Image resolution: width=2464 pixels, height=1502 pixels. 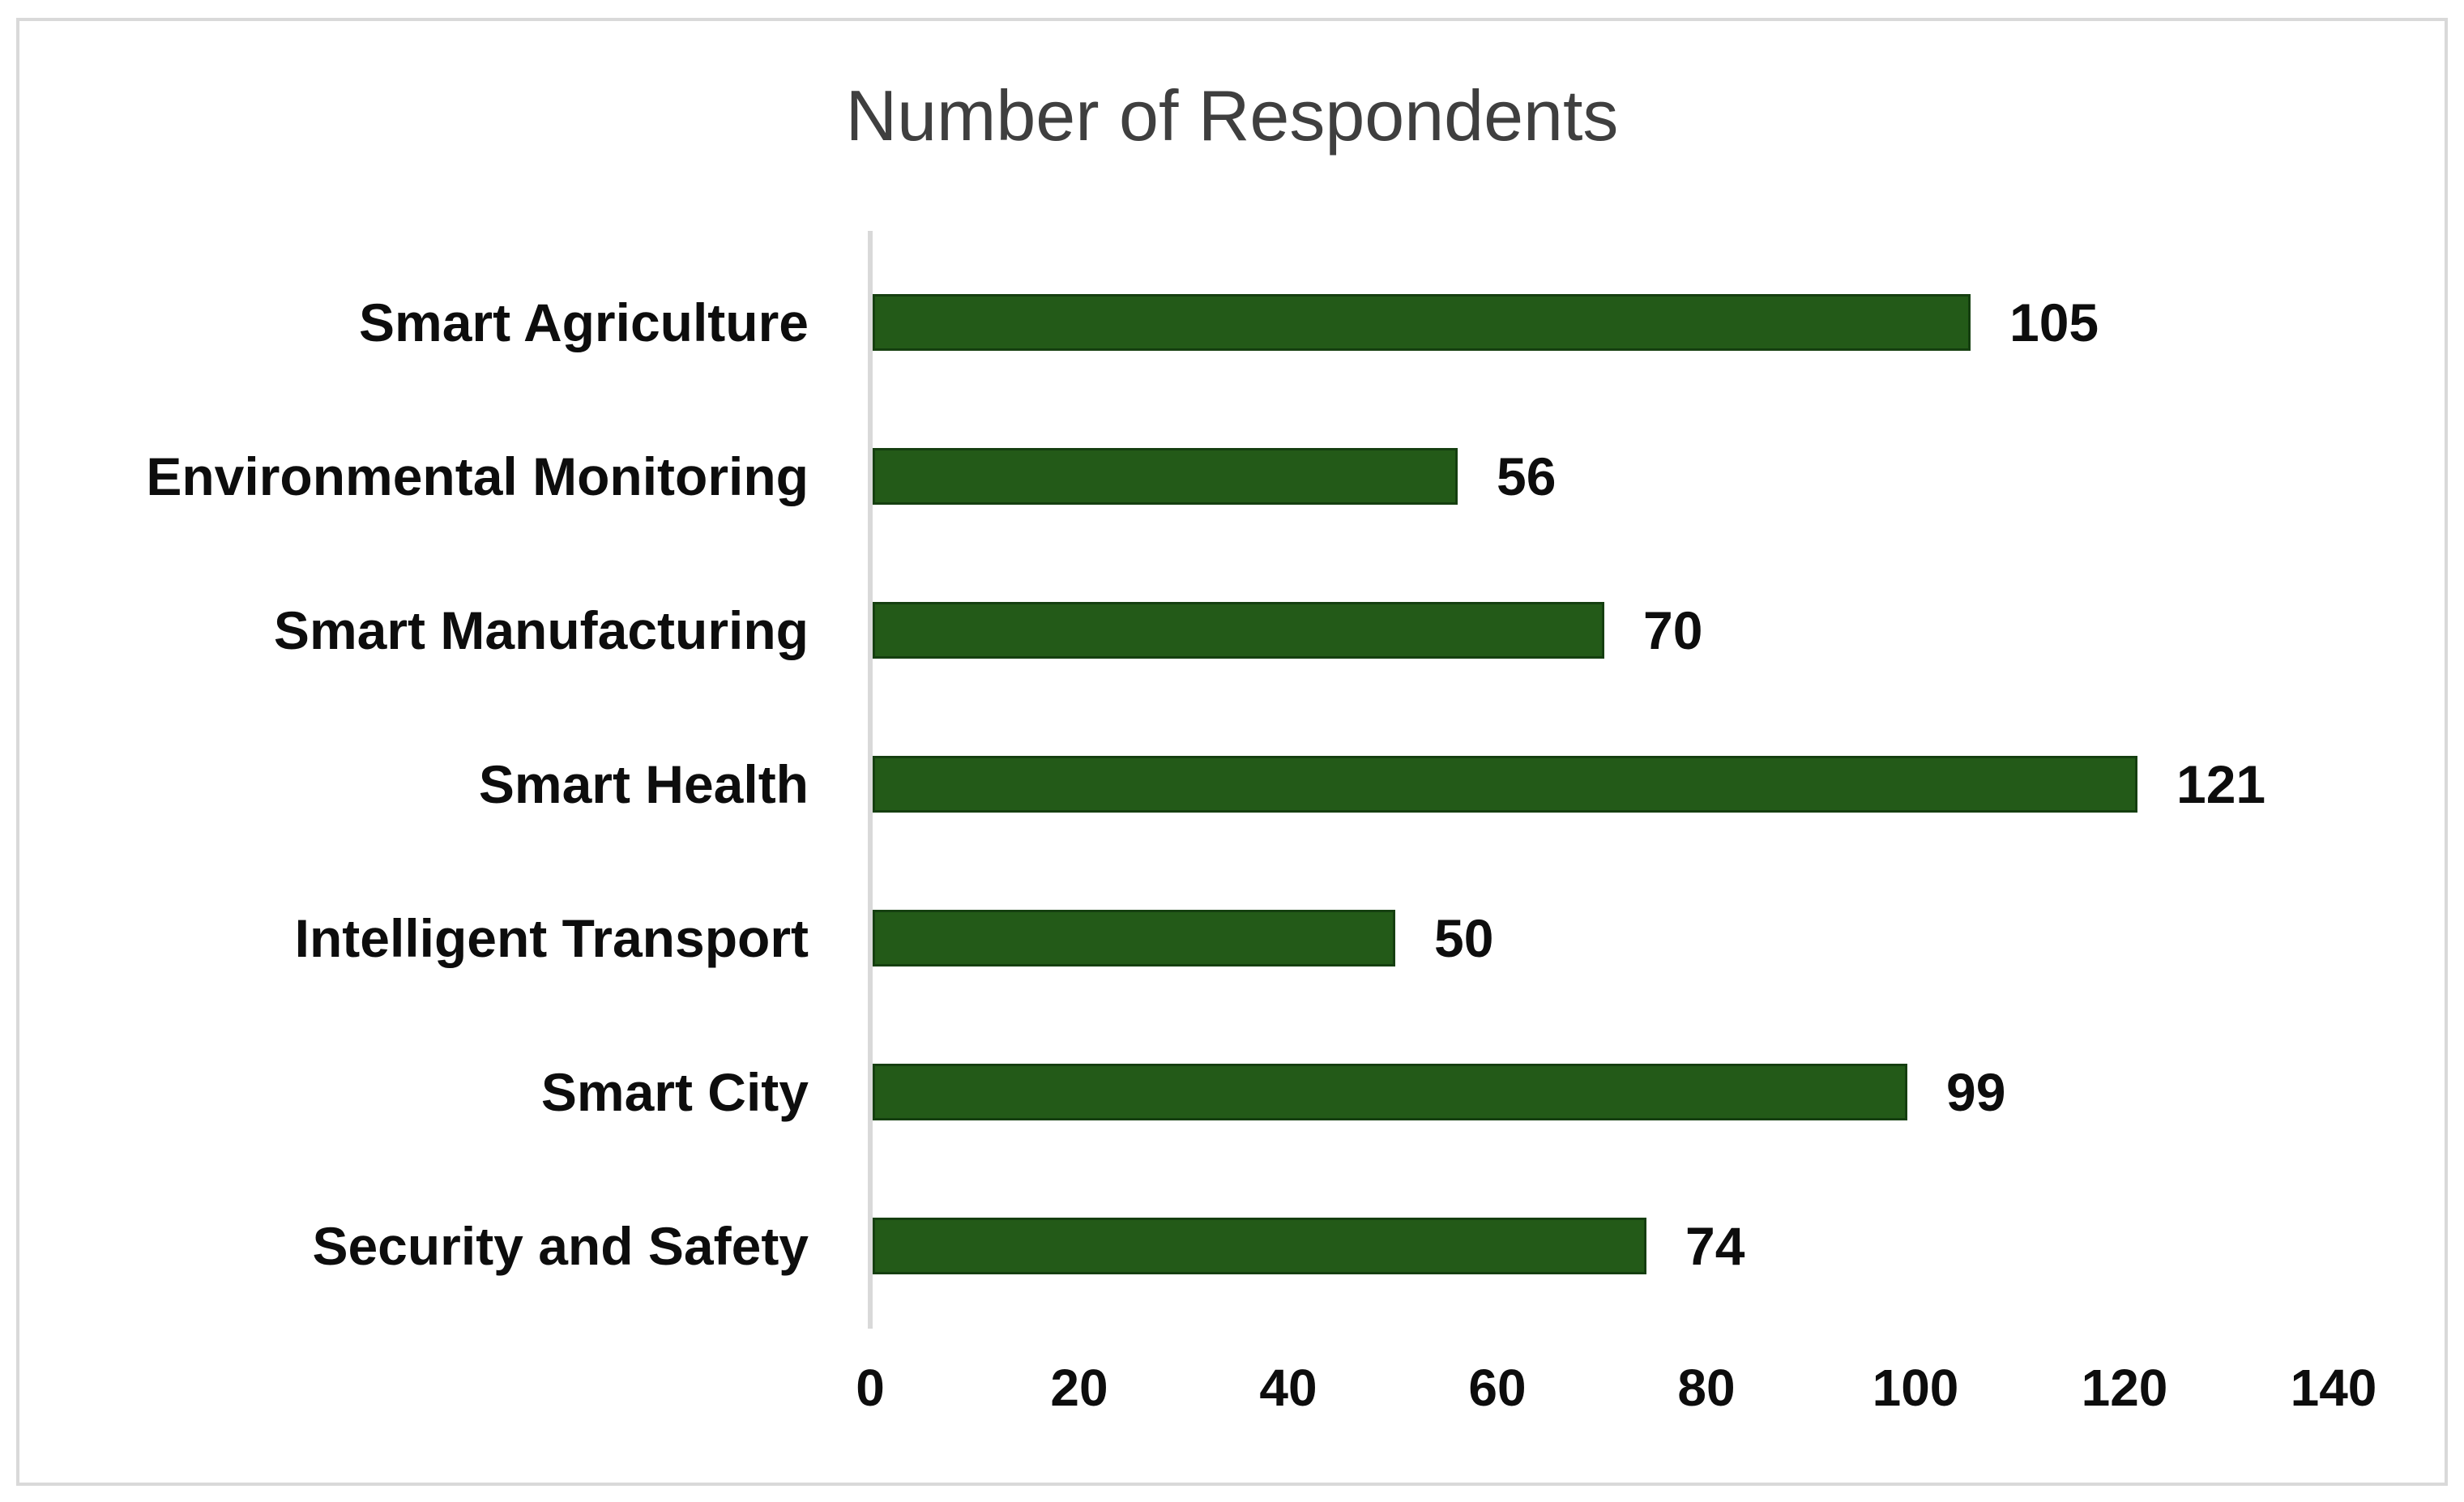 What do you see at coordinates (871, 780) in the screenshot?
I see `y-axis-line` at bounding box center [871, 780].